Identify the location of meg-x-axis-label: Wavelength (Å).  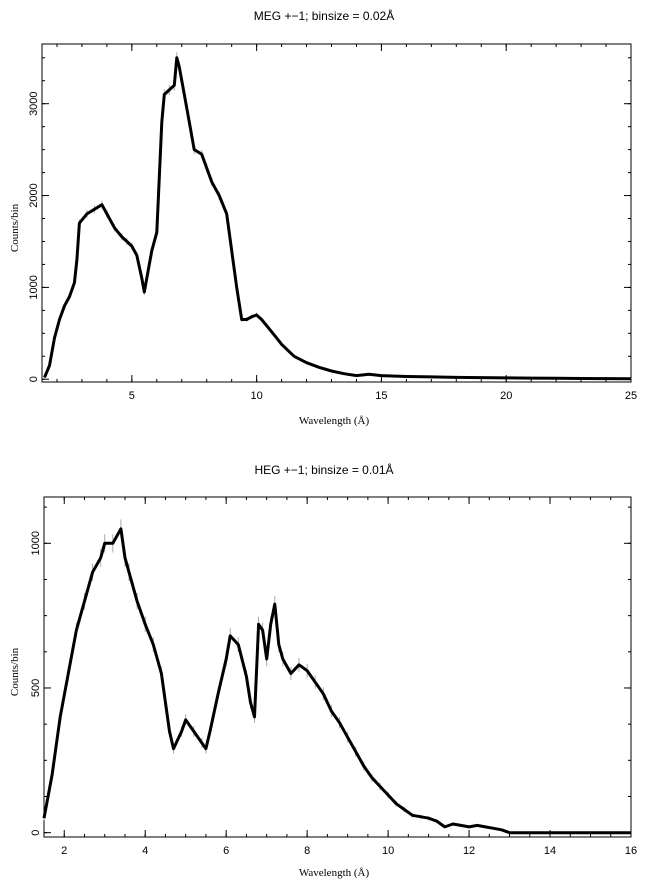
(334, 421).